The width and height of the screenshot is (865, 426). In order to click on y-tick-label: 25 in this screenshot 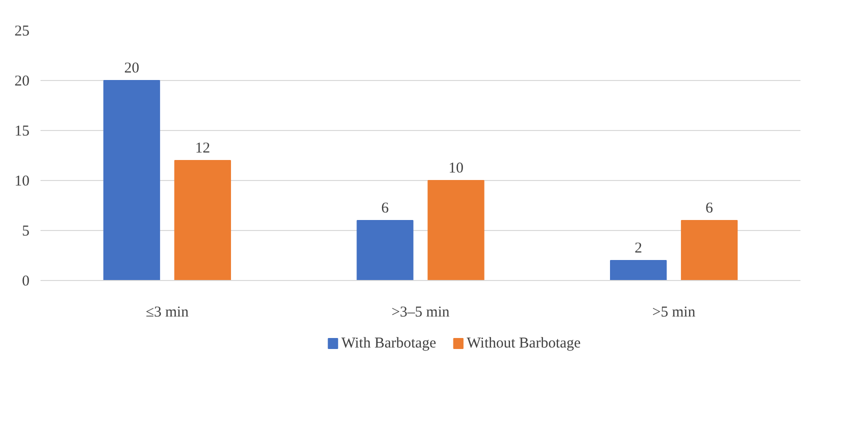, I will do `click(22, 32)`.